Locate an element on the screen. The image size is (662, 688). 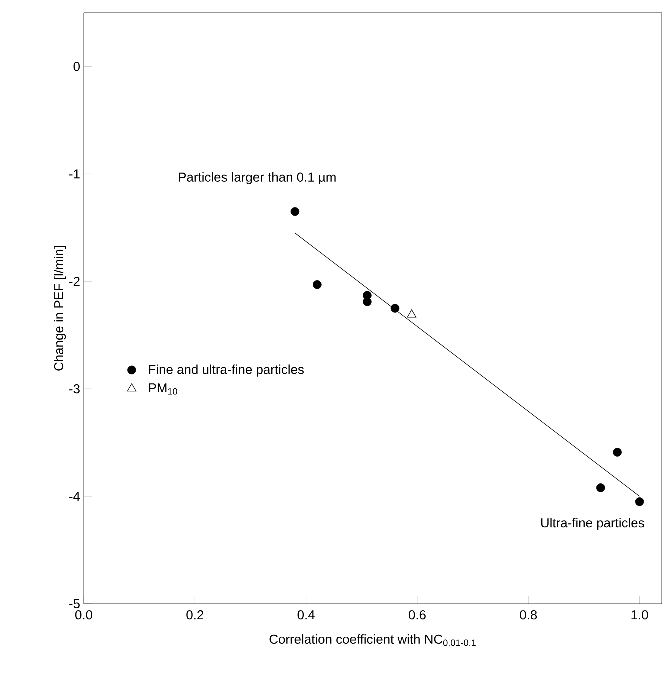
annotation: Ultra-fine particles is located at coordinates (592, 524).